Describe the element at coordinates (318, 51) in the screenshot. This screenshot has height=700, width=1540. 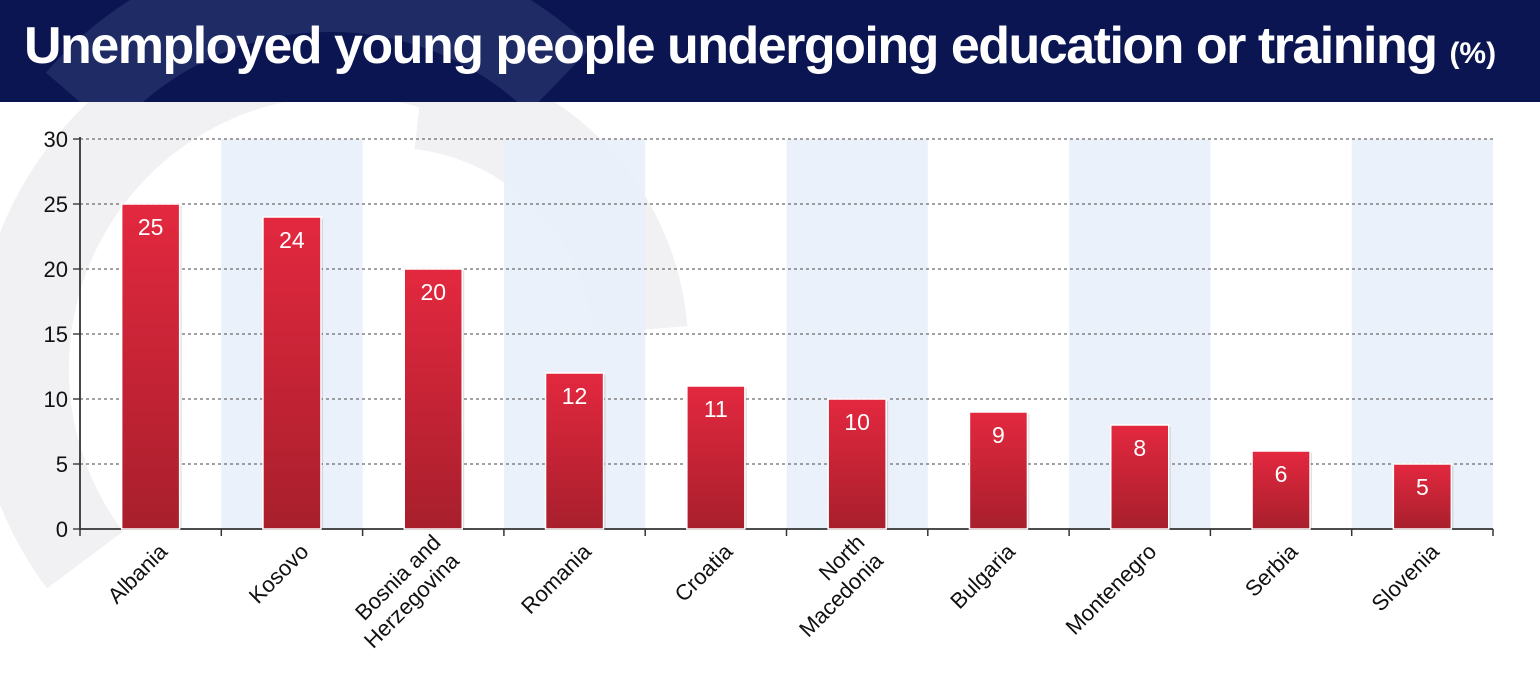
I see `header-watermark` at that location.